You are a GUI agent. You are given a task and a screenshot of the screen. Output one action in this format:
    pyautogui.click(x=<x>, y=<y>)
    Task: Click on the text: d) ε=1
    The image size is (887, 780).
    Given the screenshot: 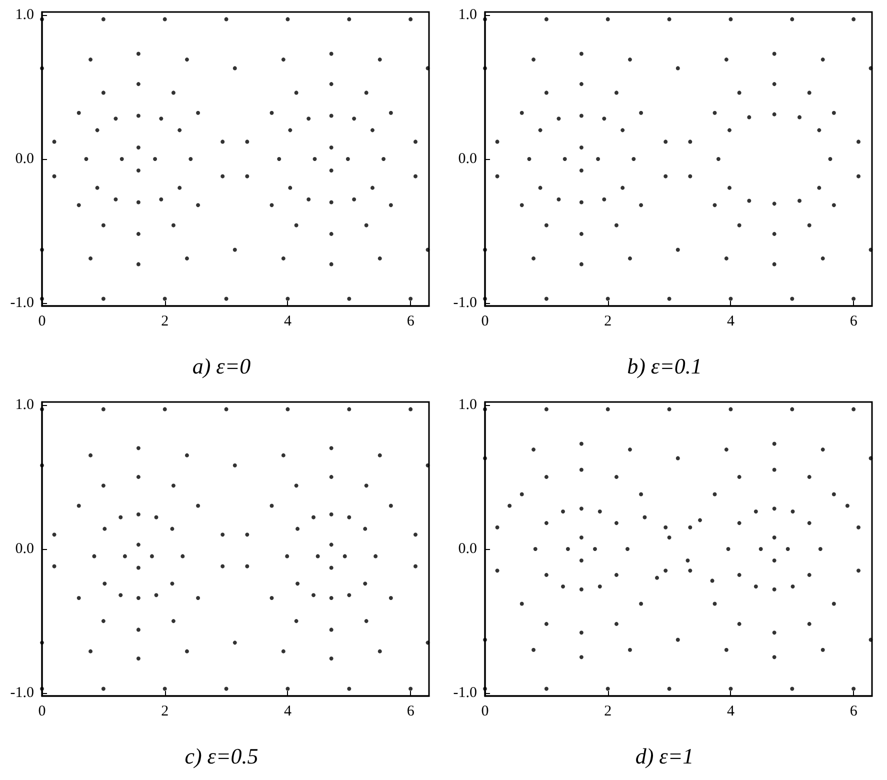 What is the action you would take?
    pyautogui.click(x=664, y=756)
    